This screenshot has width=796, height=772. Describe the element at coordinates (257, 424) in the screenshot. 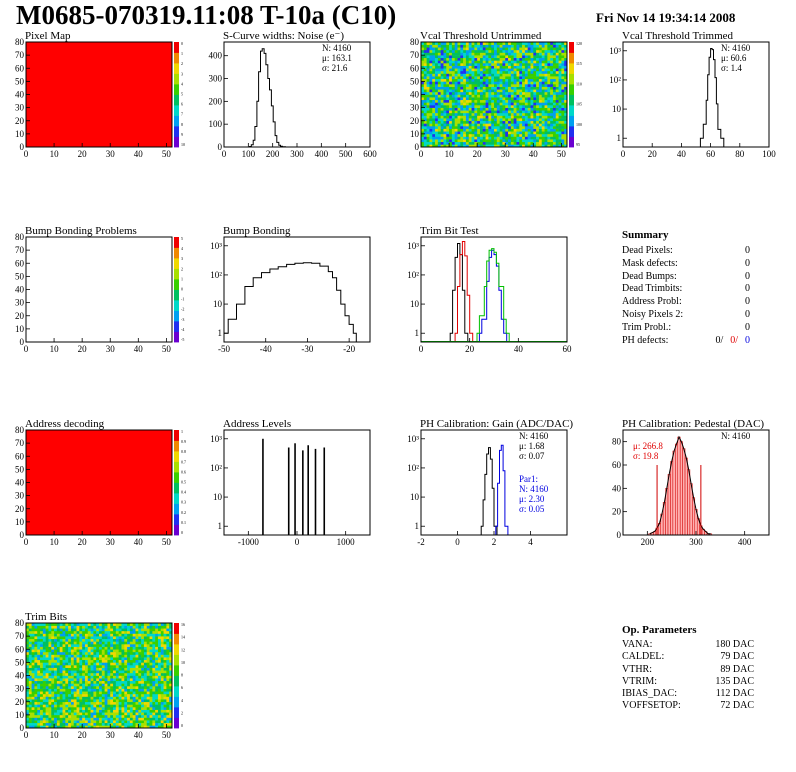

I see `chart-title: Address Levels` at that location.